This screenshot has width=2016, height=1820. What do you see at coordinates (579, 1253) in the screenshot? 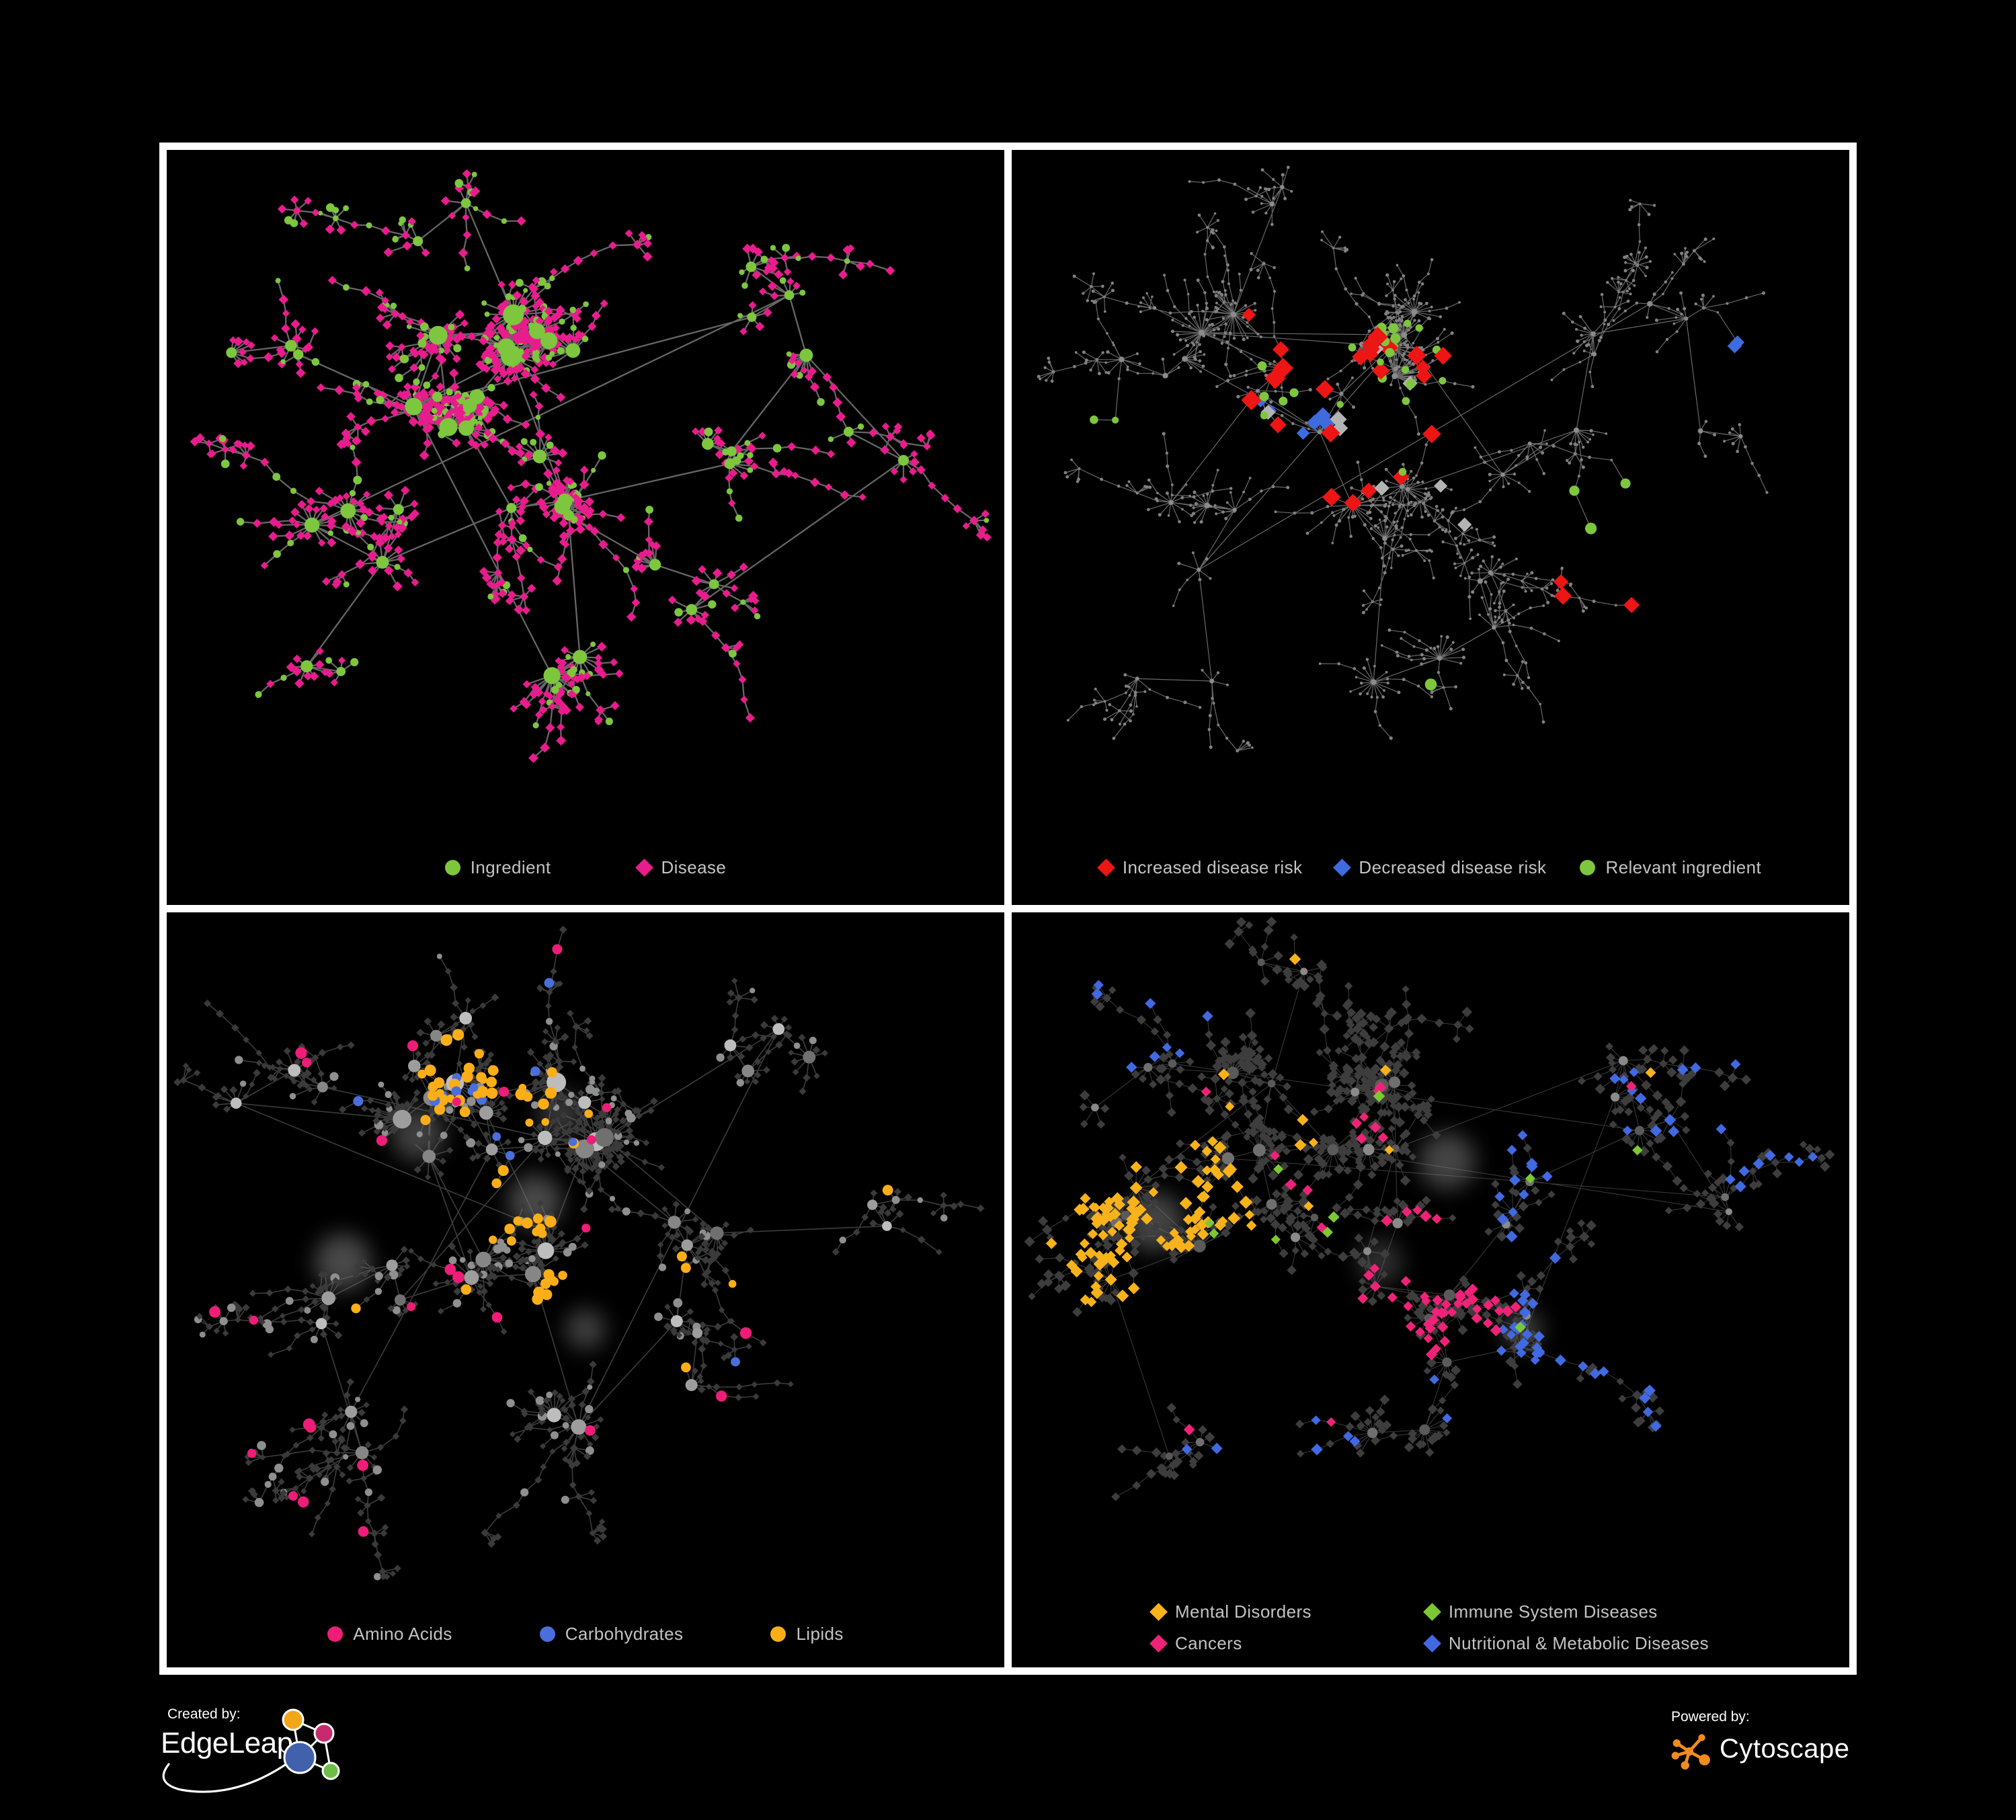
I see `metabolite-class-network-graph` at bounding box center [579, 1253].